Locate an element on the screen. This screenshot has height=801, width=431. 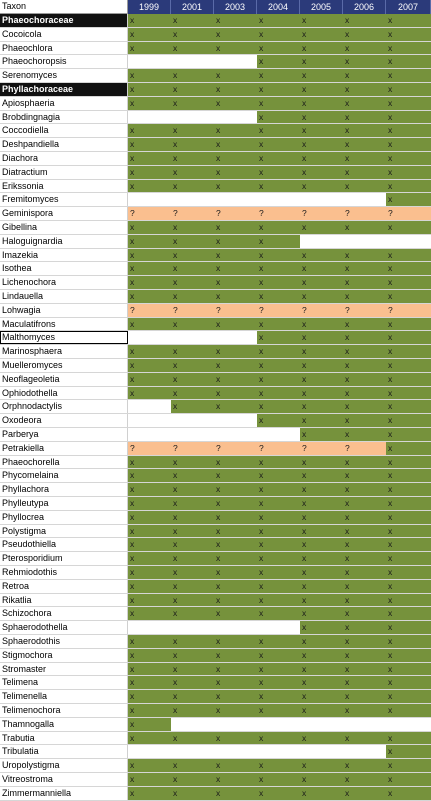
taxon-name-cell: Ophiodothella is located at coordinates (64, 393).